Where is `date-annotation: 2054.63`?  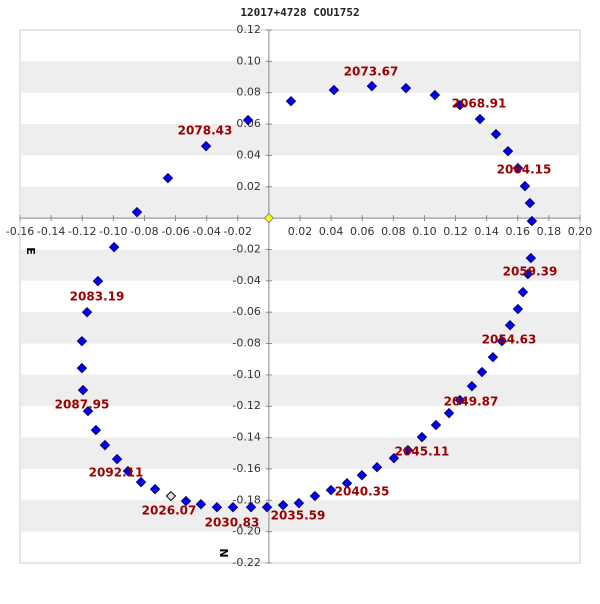 date-annotation: 2054.63 is located at coordinates (509, 340).